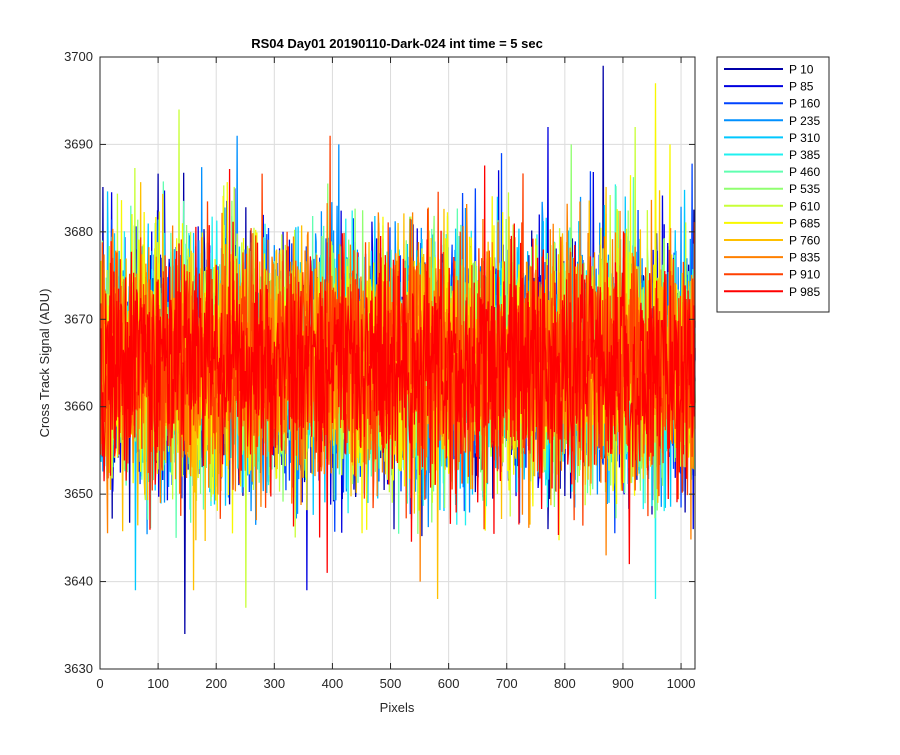 The height and width of the screenshot is (755, 900). Describe the element at coordinates (804, 258) in the screenshot. I see `legend-label: P 835` at that location.